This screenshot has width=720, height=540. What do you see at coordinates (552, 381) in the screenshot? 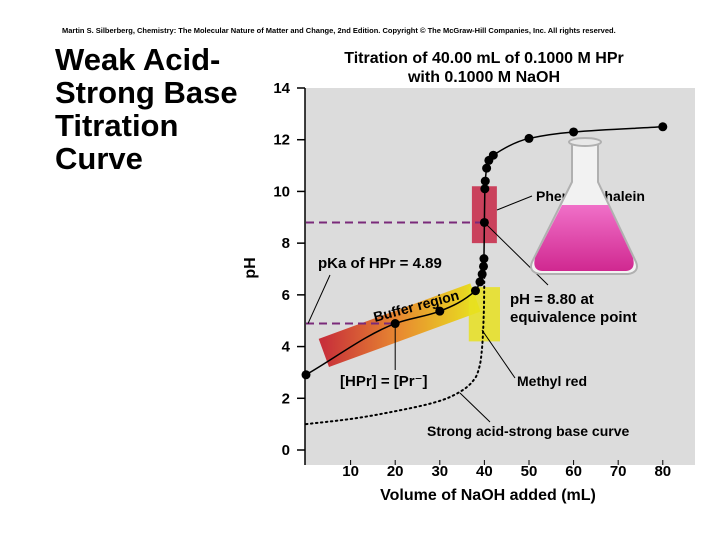
I see `indicator-label: Methyl red` at bounding box center [552, 381].